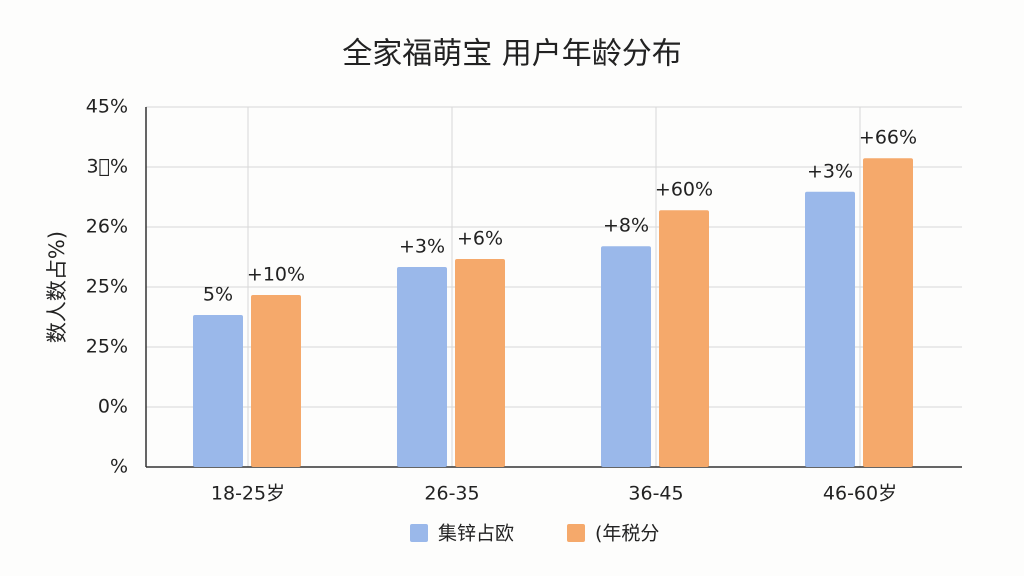  Describe the element at coordinates (888, 138) in the screenshot. I see `bar-annotation: +66%` at that location.